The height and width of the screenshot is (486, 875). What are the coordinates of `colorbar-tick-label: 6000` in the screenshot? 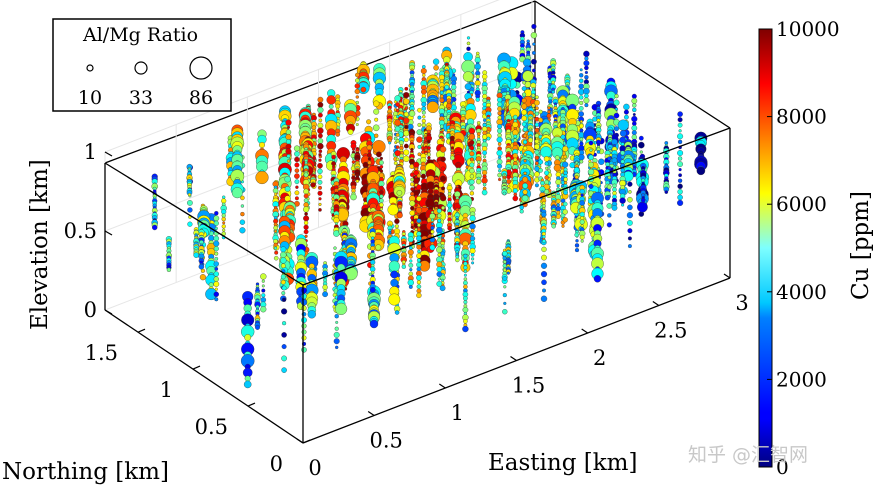 It's located at (801, 204).